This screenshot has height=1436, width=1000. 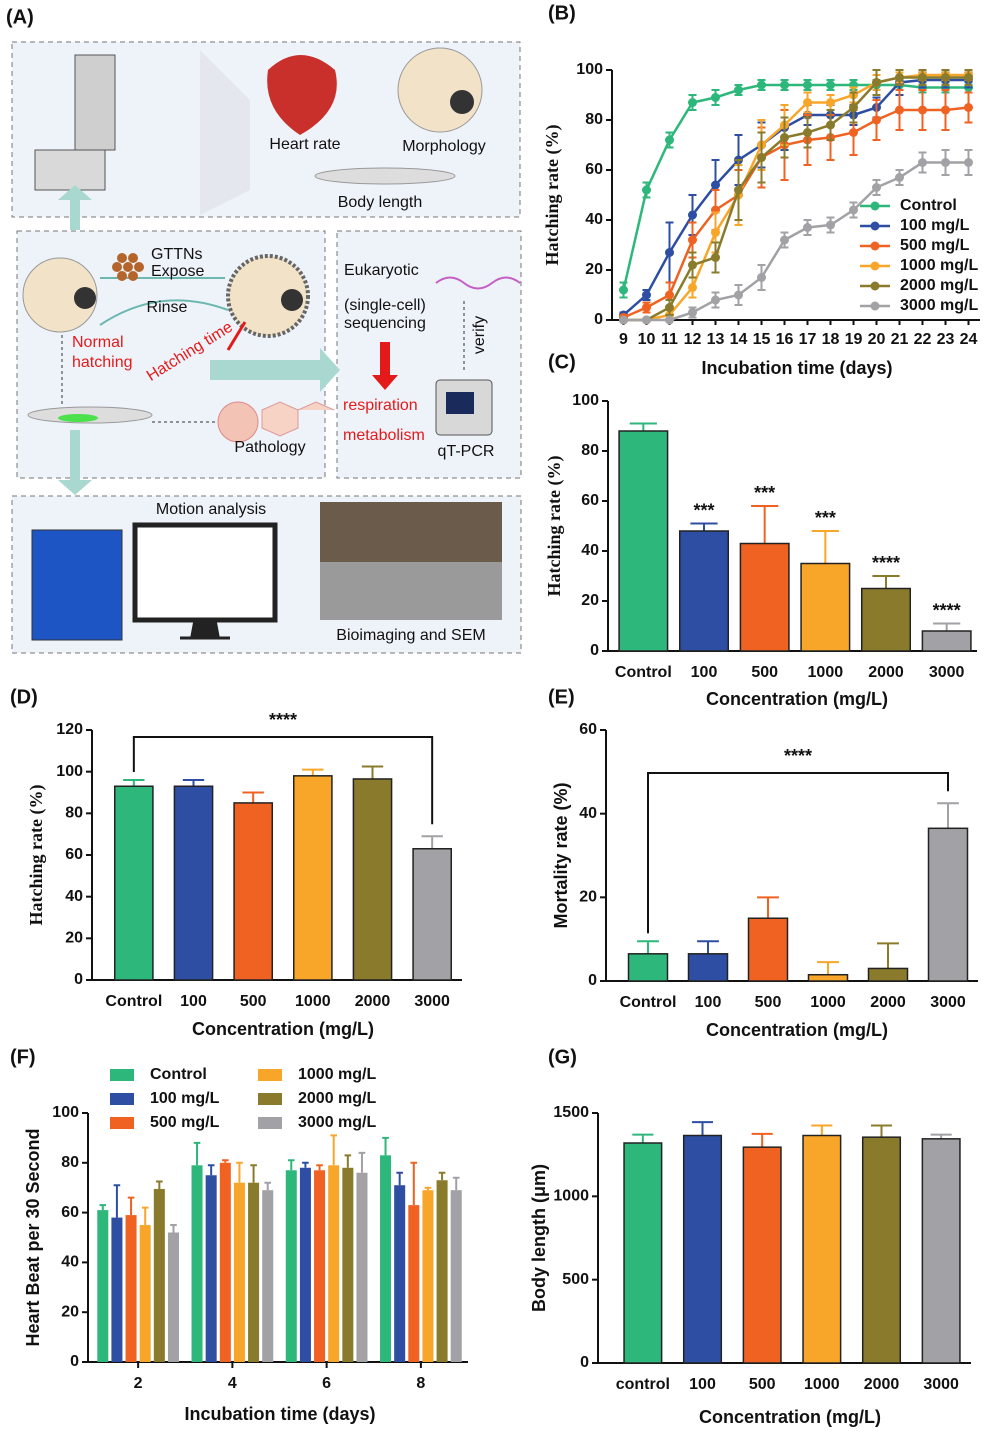 I want to click on pcr-screen, so click(x=460, y=403).